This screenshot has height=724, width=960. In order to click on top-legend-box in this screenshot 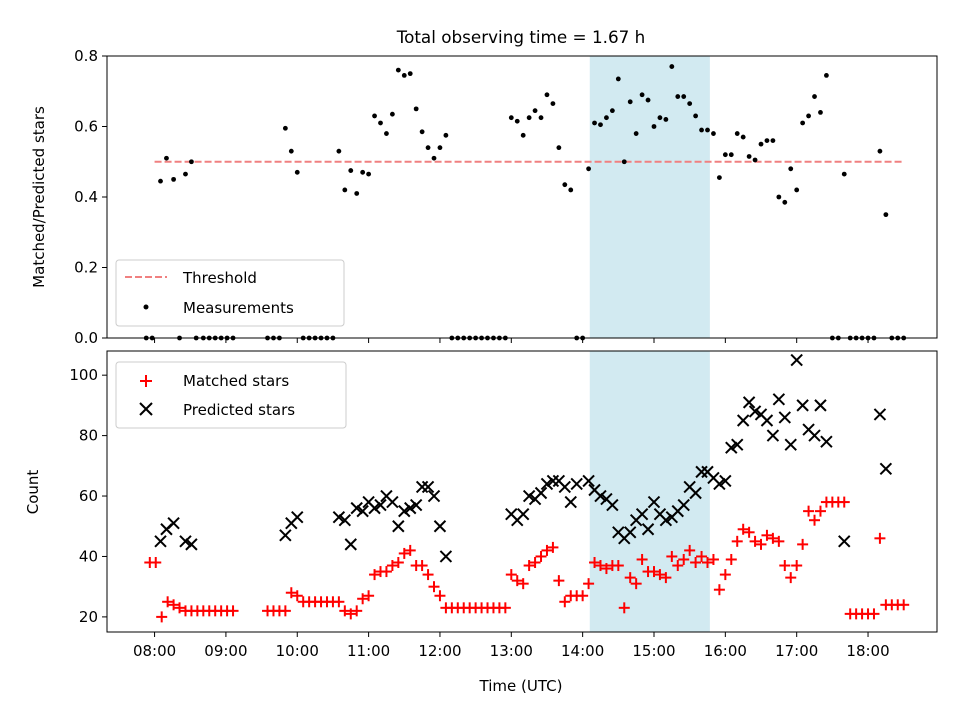, I will do `click(230, 293)`.